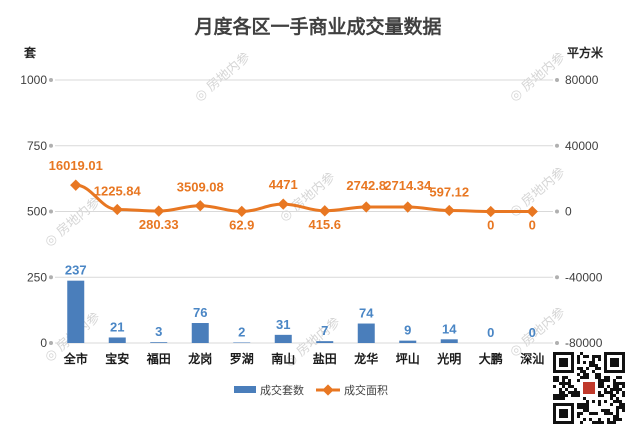 This screenshot has height=429, width=627. Describe the element at coordinates (75, 358) in the screenshot. I see `category-label: 全市` at that location.